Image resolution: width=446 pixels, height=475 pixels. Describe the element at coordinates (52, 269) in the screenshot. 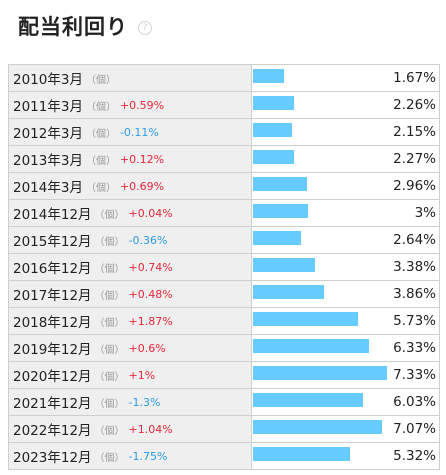

I see `period-label: 2016年12月` at that location.